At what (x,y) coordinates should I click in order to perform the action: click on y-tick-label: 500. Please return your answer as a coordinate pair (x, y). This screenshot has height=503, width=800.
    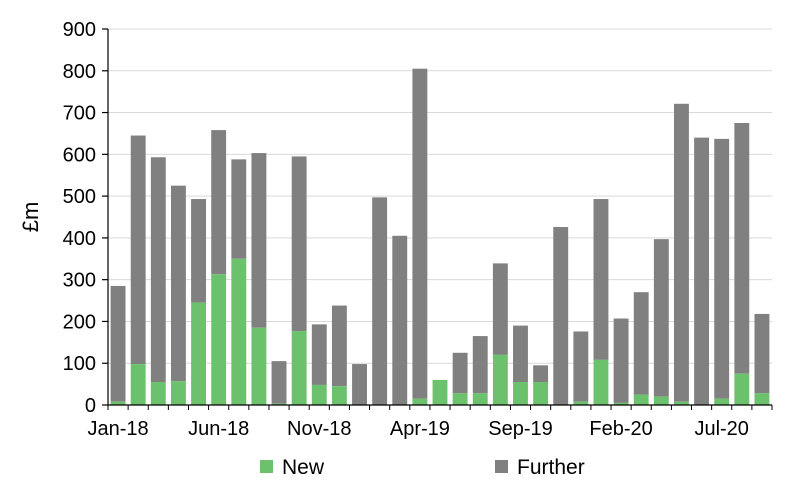
    Looking at the image, I should click on (79, 197).